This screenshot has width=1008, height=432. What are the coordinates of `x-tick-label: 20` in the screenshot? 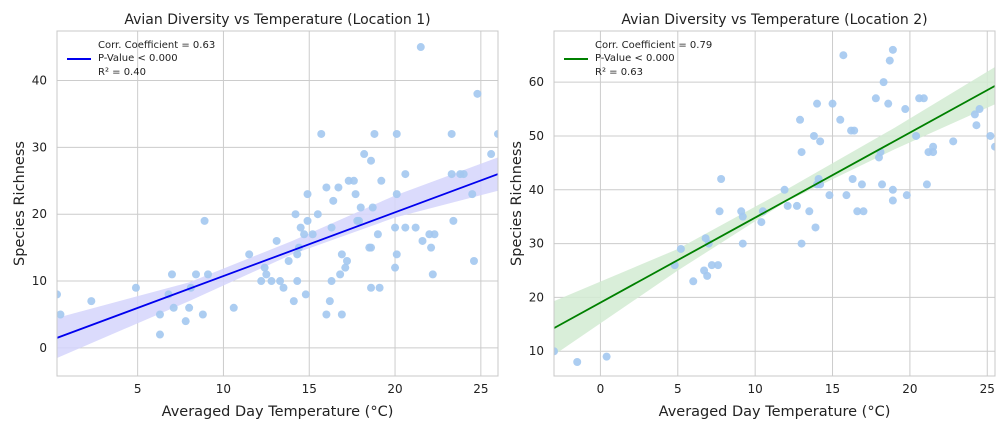 It's located at (394, 389).